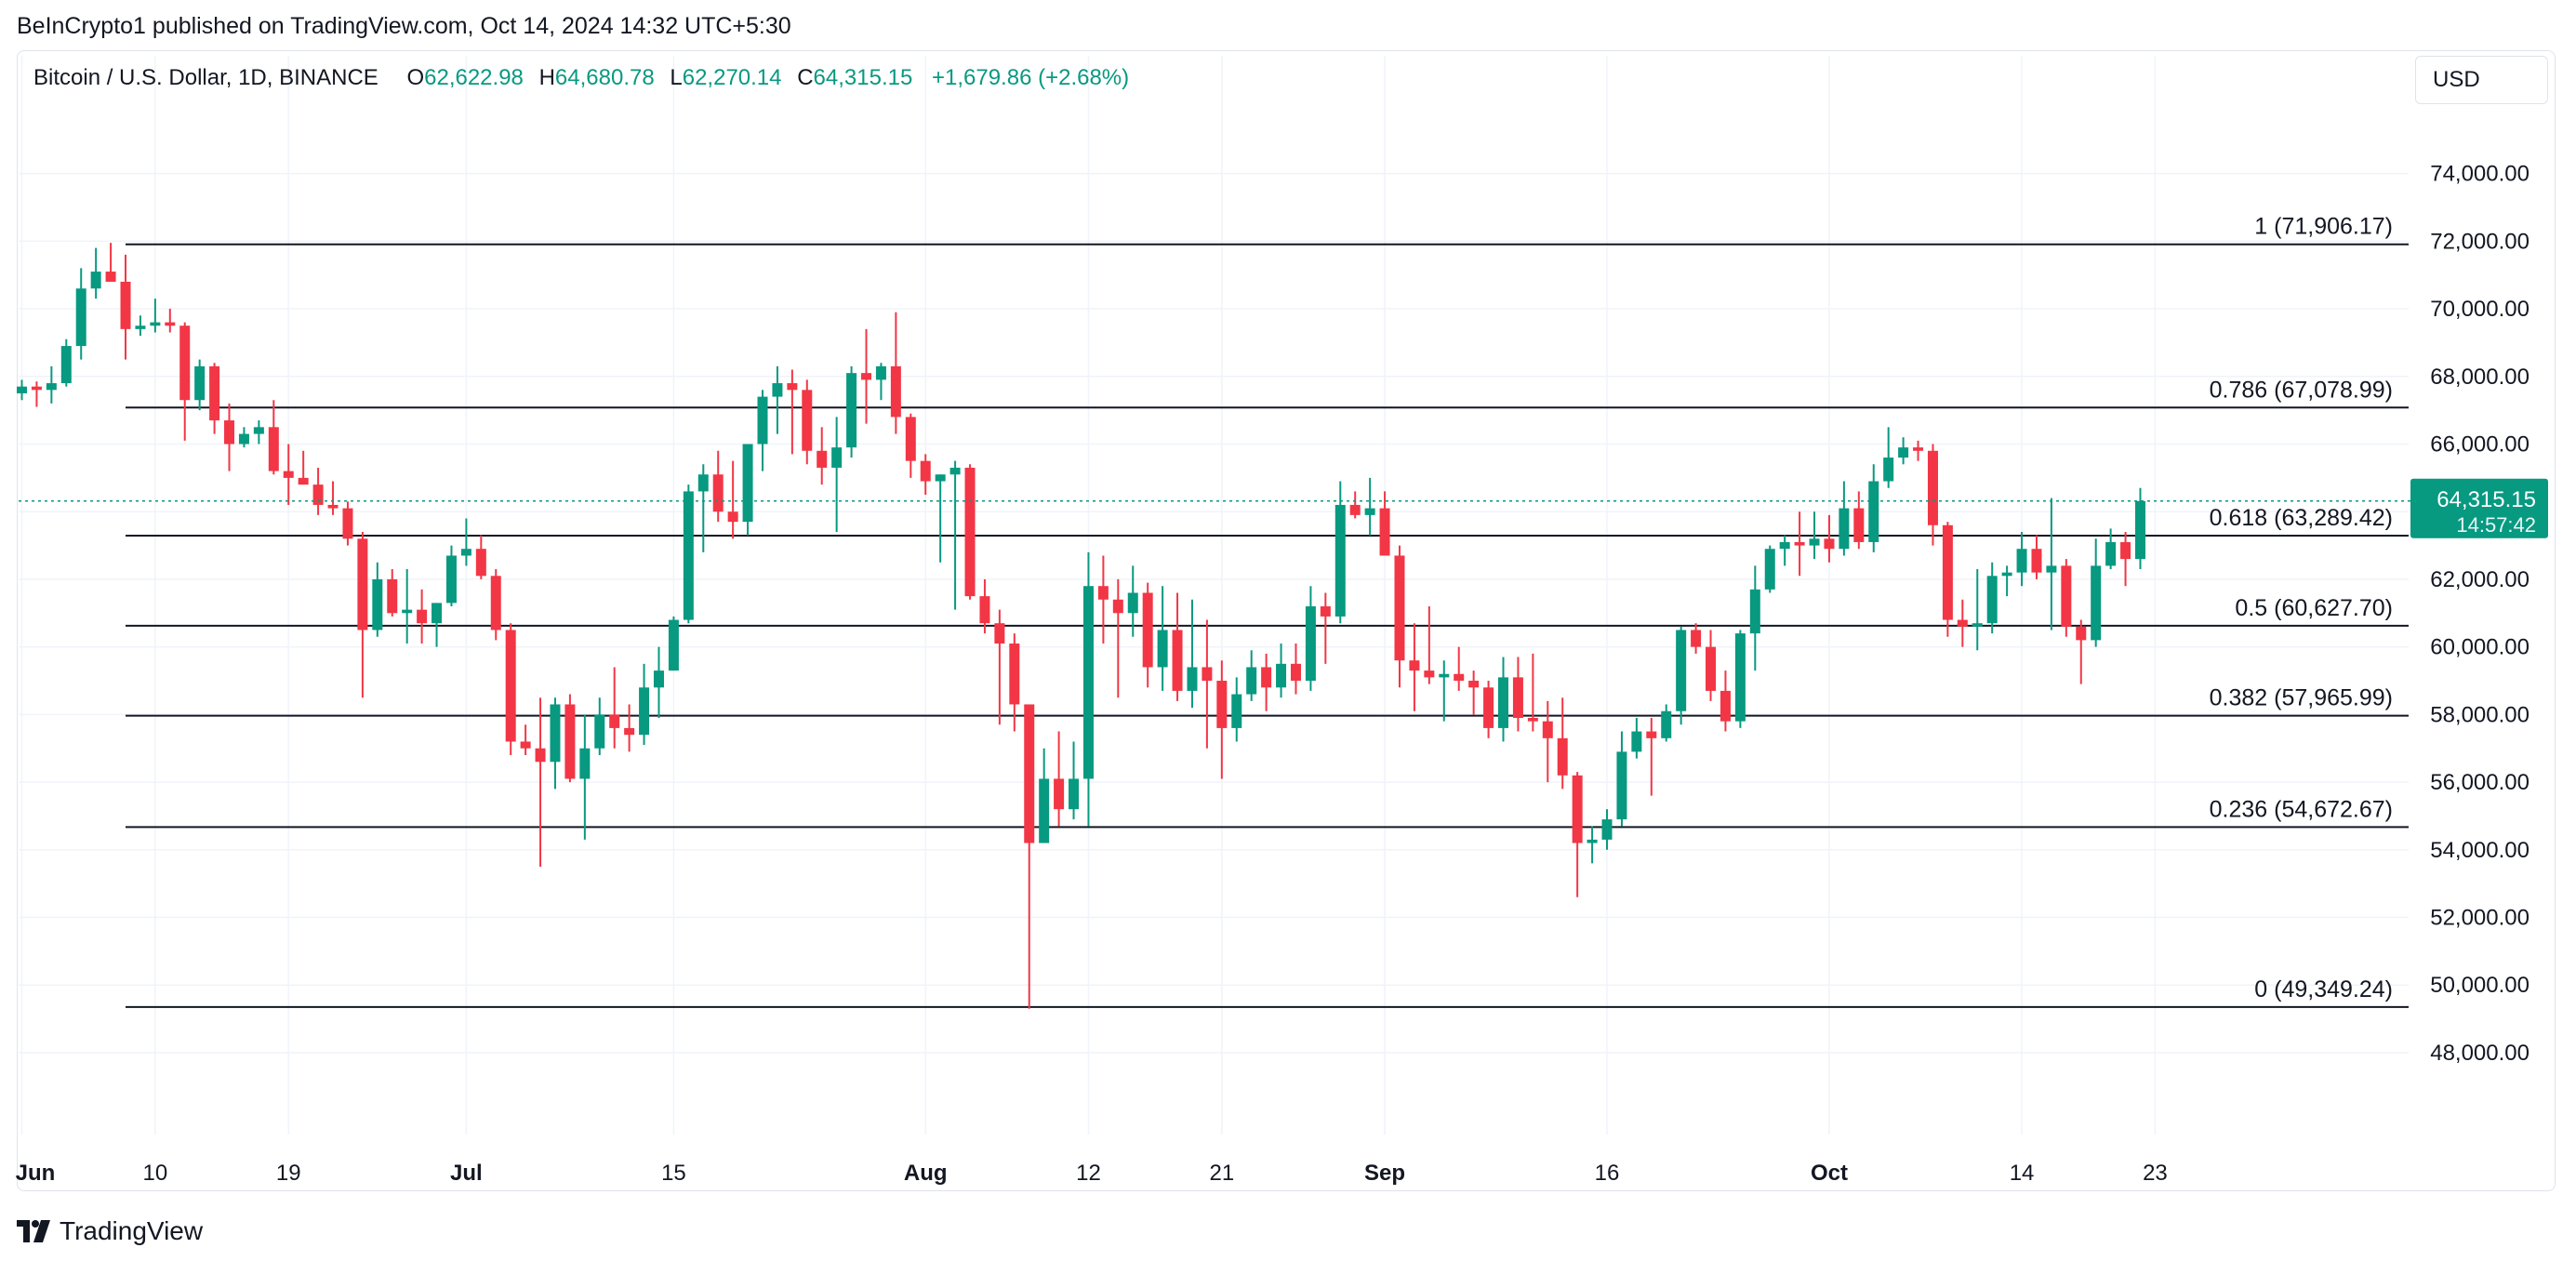 This screenshot has height=1261, width=2576. Describe the element at coordinates (2480, 174) in the screenshot. I see `y-tick-label: 74,000.00` at that location.